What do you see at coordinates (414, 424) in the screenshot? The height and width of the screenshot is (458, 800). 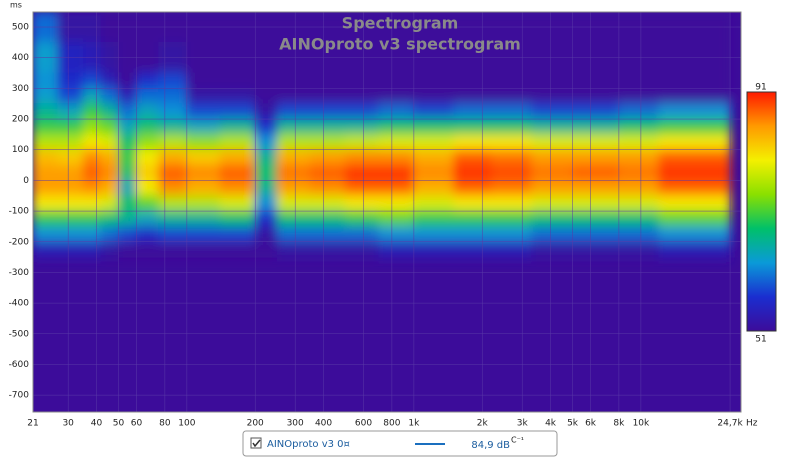 I see `x-tick-label: 1k` at bounding box center [414, 424].